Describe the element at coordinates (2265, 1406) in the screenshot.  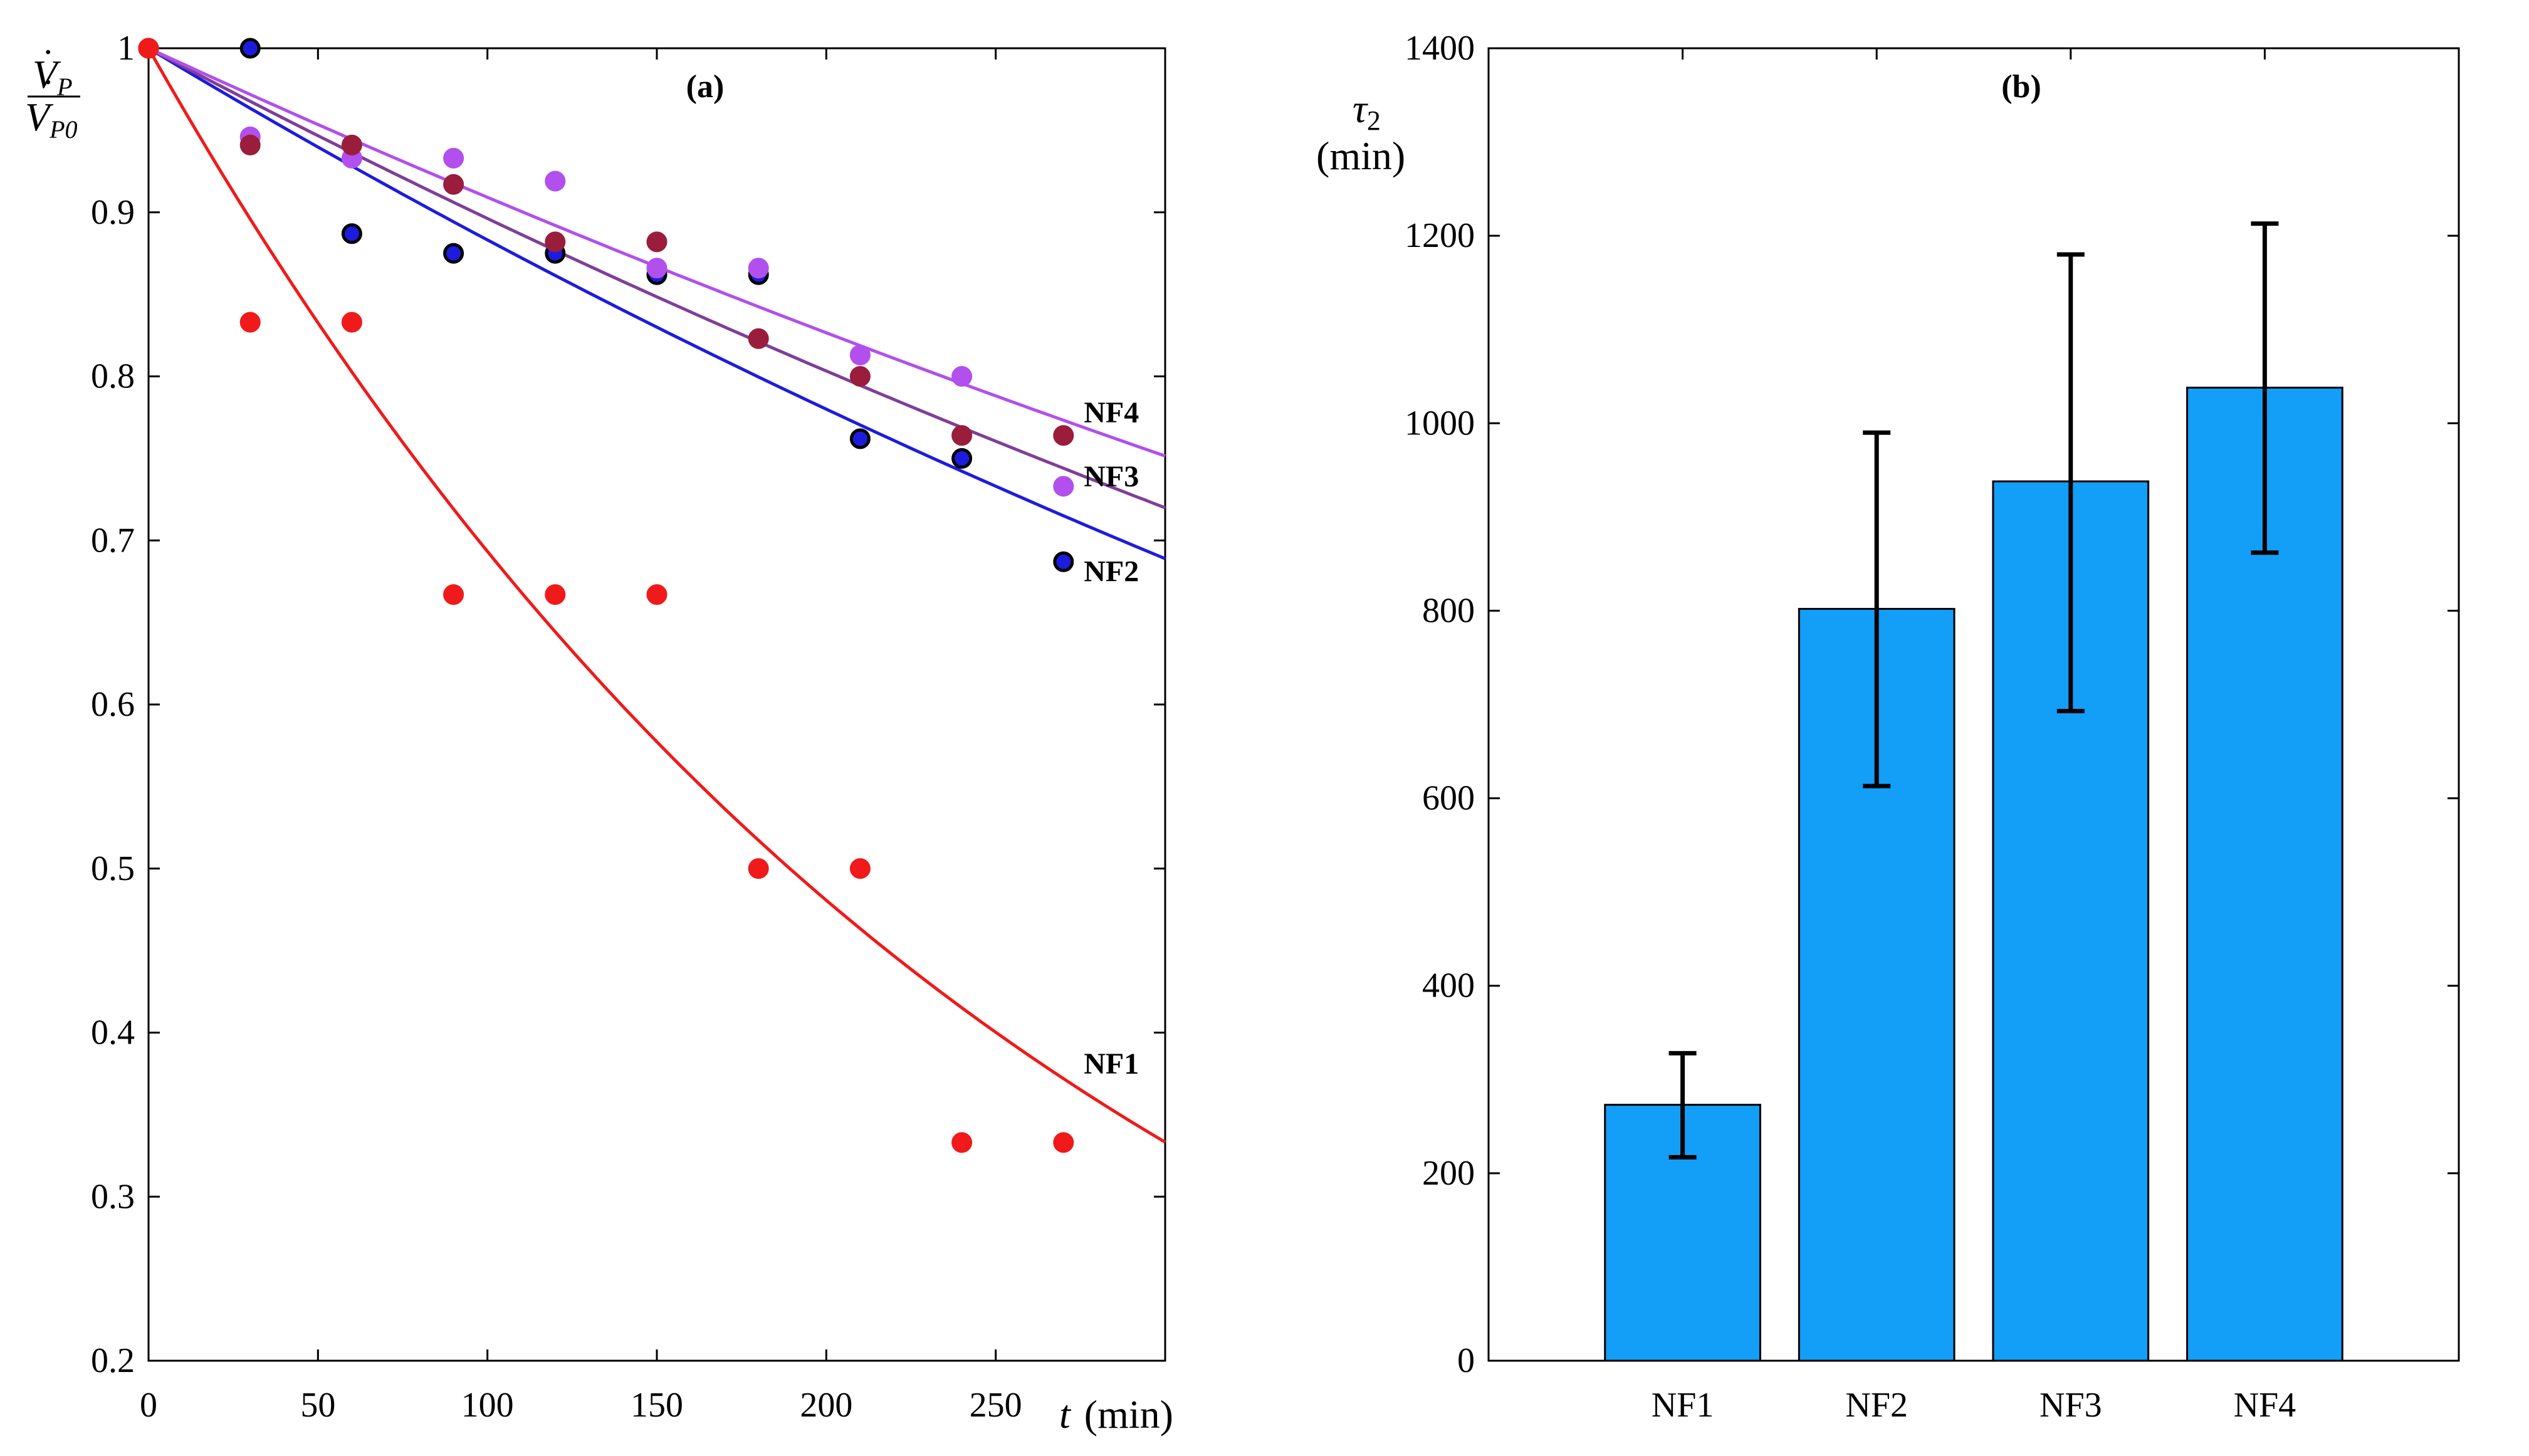
I see `panel-b-x-tick-label: NF4` at that location.